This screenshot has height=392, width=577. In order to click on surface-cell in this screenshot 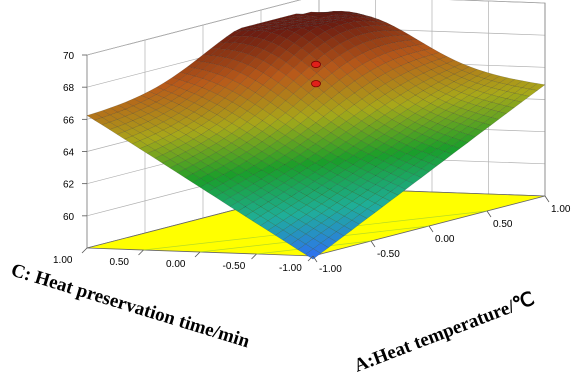, I will do `click(313, 254)`.